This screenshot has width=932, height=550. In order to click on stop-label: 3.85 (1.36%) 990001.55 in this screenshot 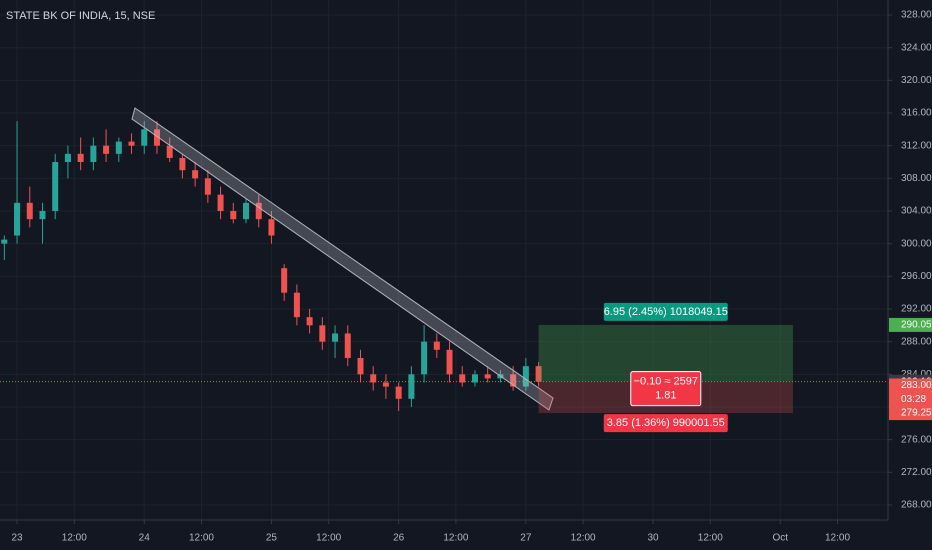, I will do `click(666, 423)`.